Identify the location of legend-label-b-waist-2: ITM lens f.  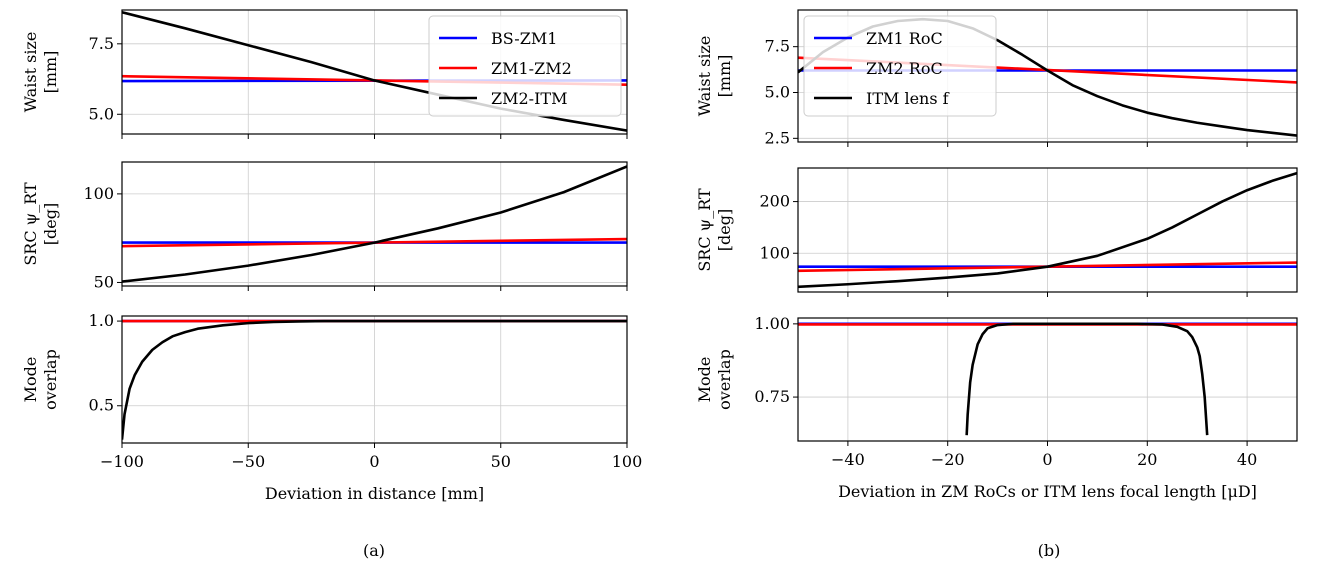
(908, 98).